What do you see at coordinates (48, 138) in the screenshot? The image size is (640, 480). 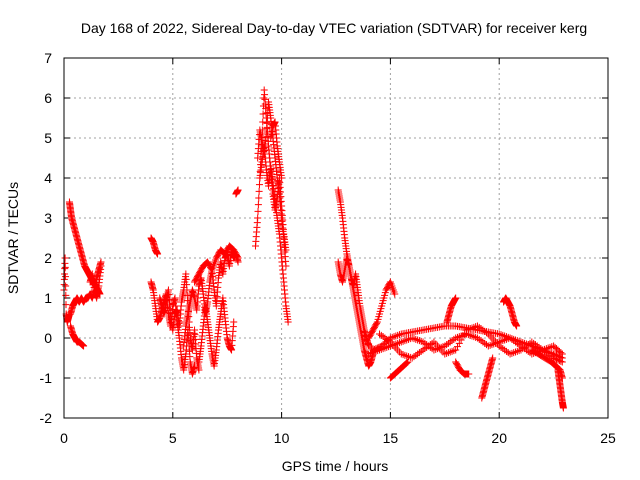 I see `y-tick-label: 5` at bounding box center [48, 138].